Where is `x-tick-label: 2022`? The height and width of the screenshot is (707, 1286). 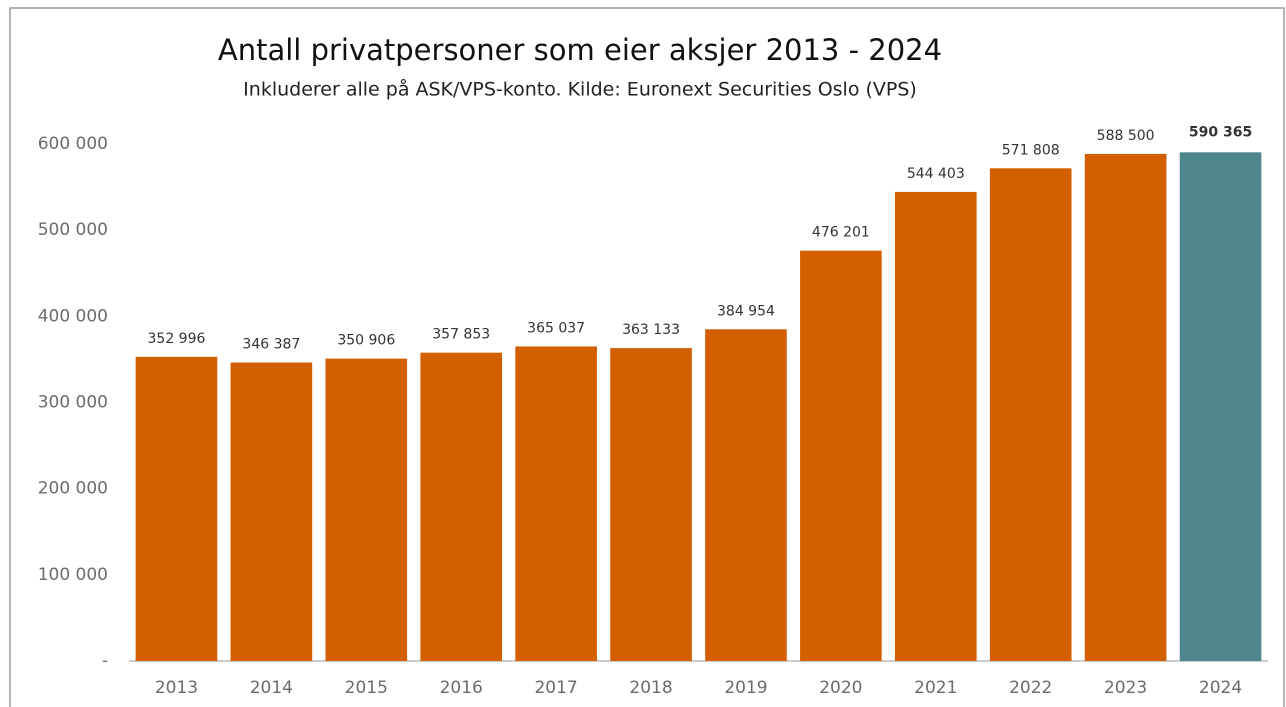 x-tick-label: 2022 is located at coordinates (1030, 688).